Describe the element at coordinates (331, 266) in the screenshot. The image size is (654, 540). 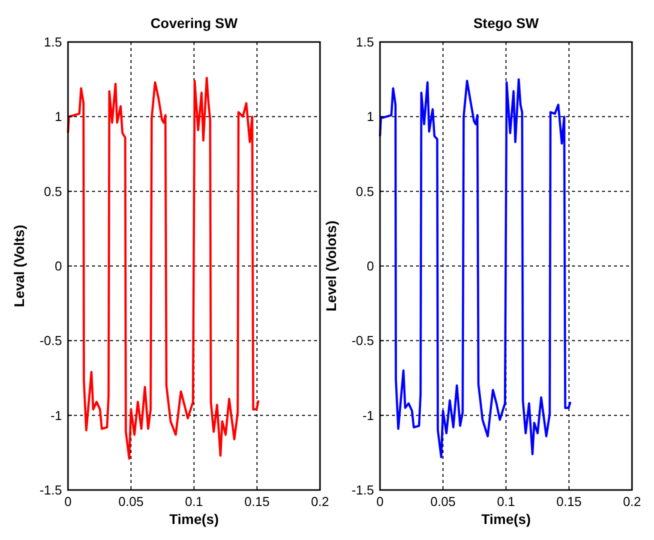
I see `y-axis-title: Level (Volots)` at that location.